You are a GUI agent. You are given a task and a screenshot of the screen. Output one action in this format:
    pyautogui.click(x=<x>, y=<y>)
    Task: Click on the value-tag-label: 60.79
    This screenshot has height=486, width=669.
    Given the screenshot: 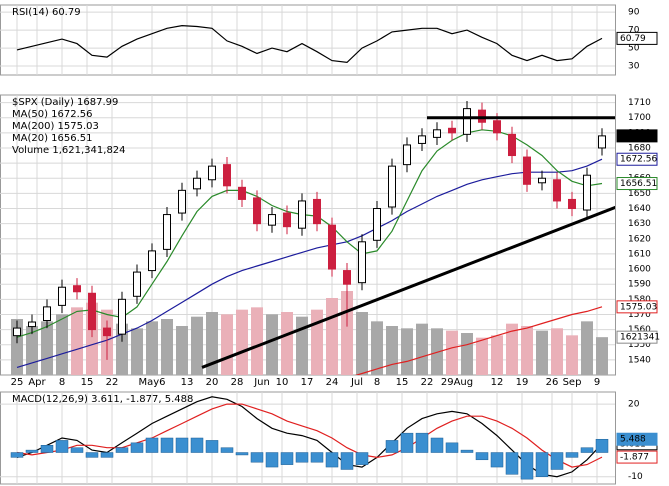 What is the action you would take?
    pyautogui.click(x=633, y=39)
    